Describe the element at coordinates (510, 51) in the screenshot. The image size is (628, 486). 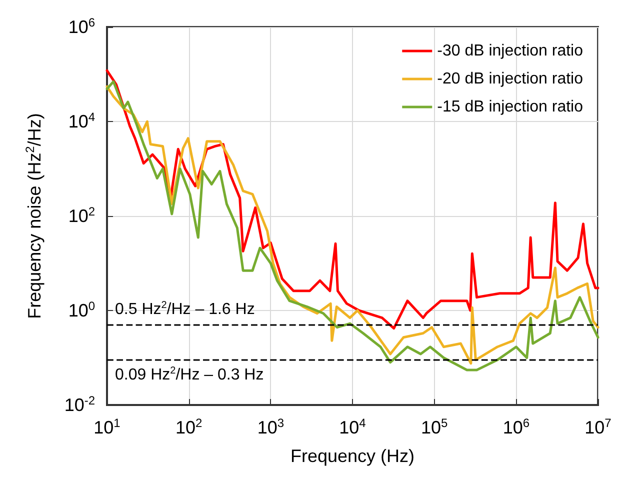
I see `legend-label: -30 dB injection ratio` at that location.